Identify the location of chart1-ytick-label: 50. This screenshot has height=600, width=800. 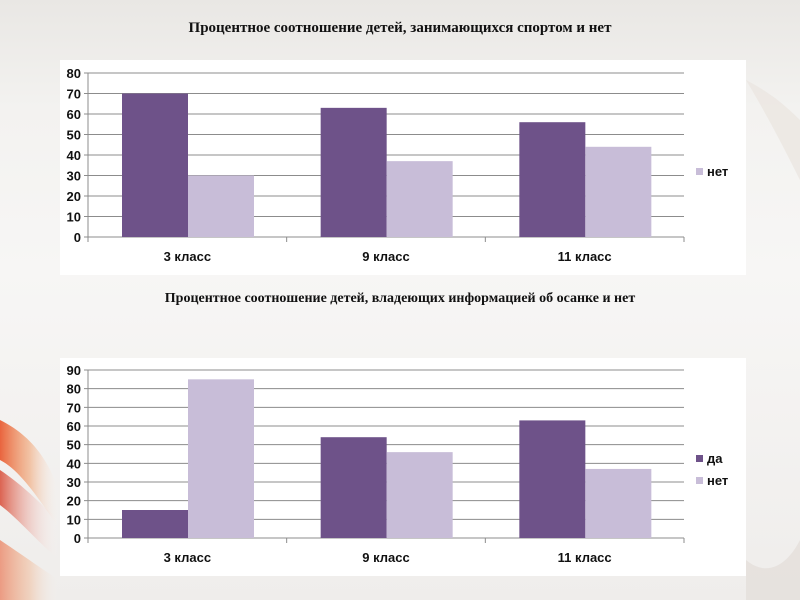
(74, 135).